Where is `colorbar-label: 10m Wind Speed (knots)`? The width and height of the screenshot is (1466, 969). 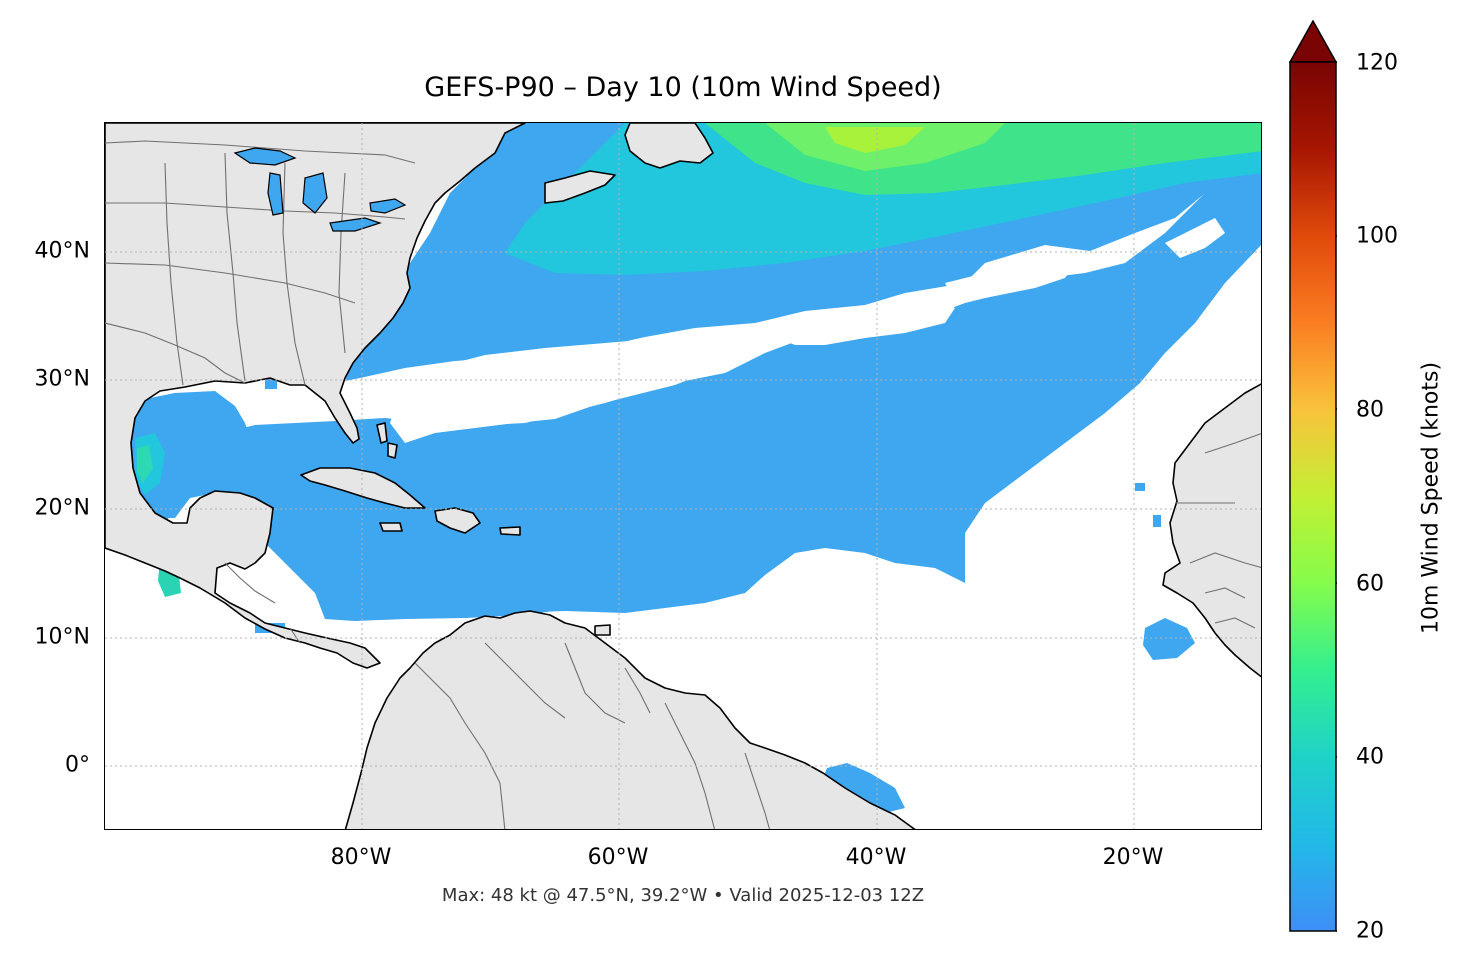
colorbar-label: 10m Wind Speed (knots) is located at coordinates (1431, 498).